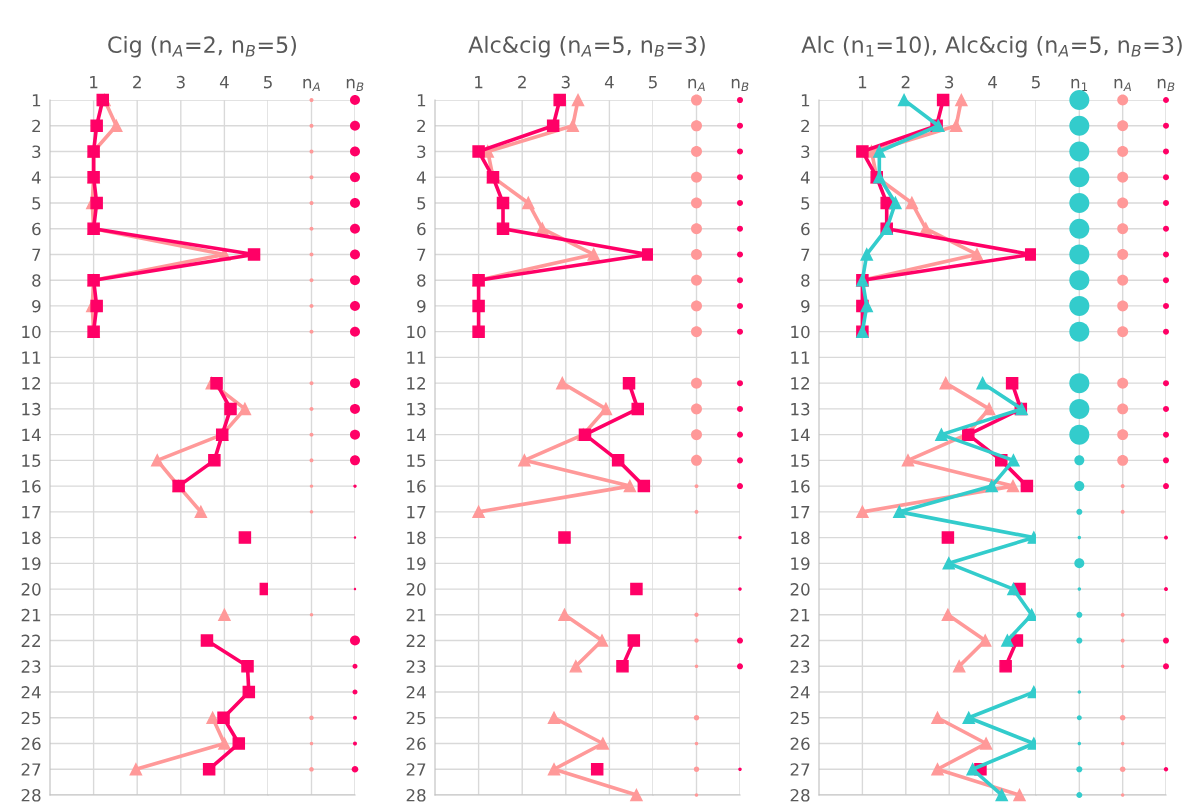  I want to click on x-tick-label: n$_{1}$, so click(1079, 84).